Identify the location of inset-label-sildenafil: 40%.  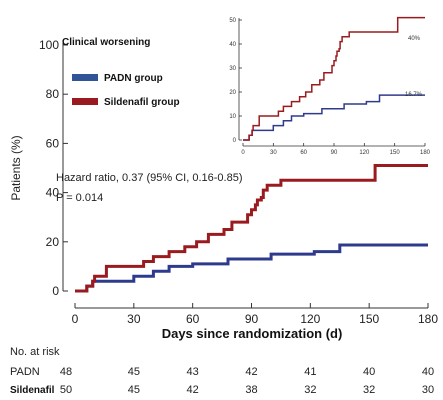
(414, 39).